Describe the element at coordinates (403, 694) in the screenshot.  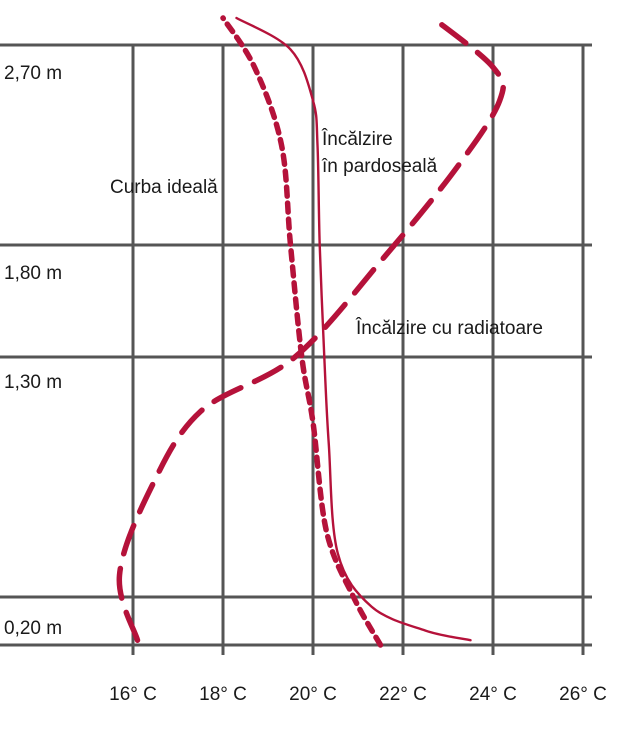
I see `x-tick-label: 22° C` at that location.